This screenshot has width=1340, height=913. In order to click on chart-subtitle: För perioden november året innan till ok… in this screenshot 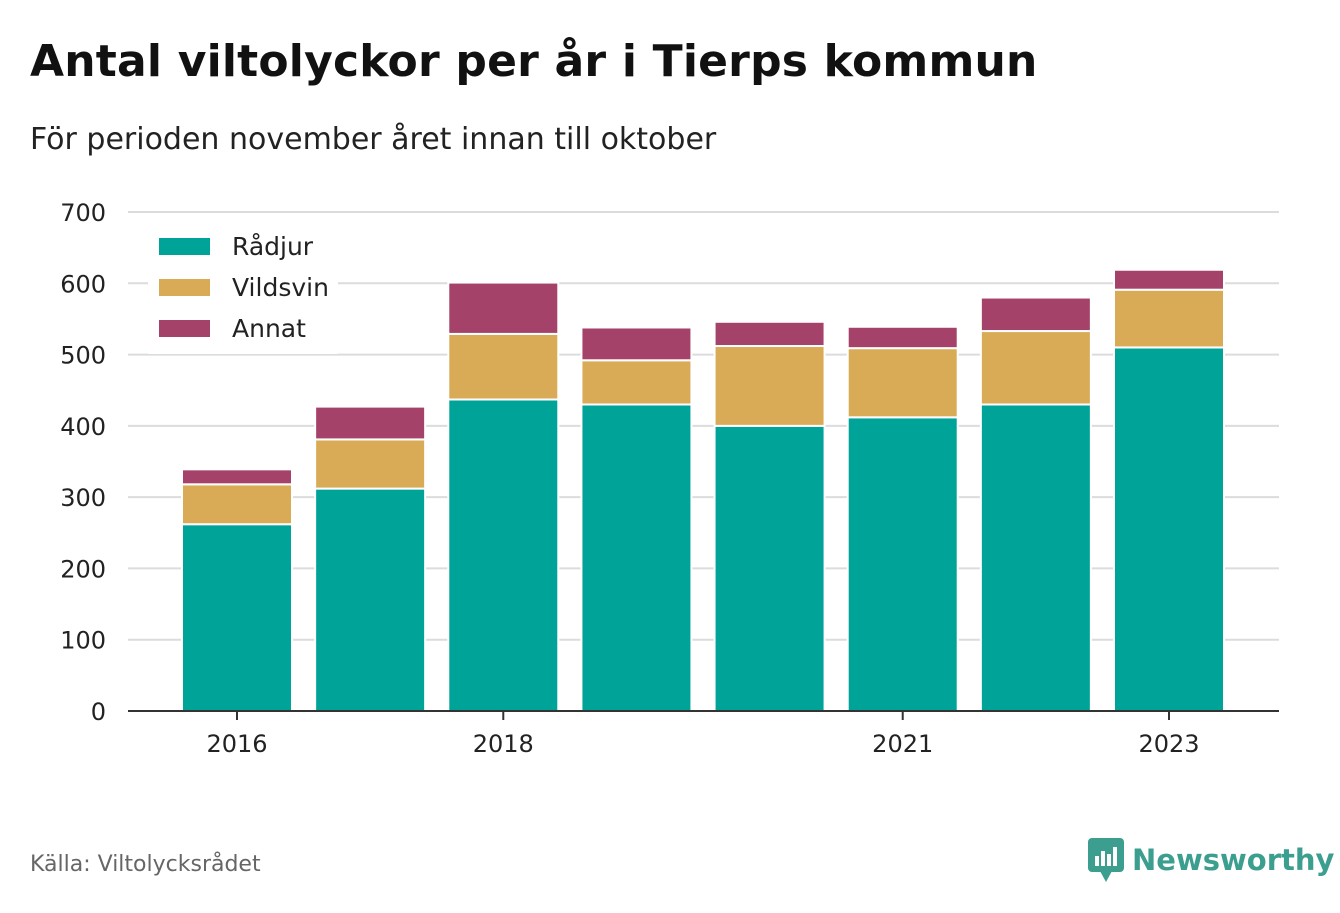, I will do `click(373, 139)`.